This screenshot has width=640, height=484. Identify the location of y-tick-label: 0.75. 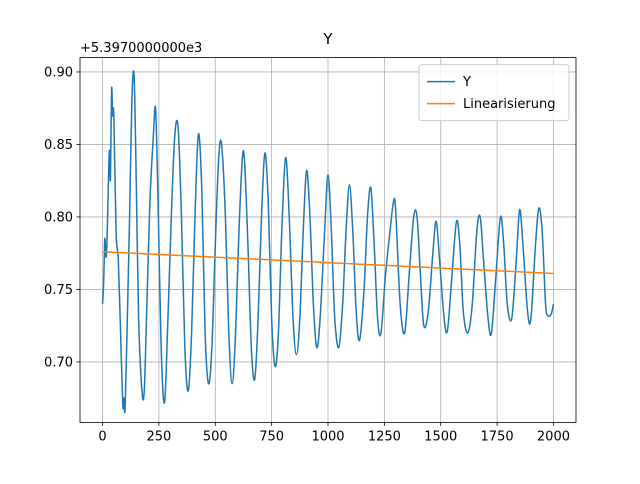
(58, 290).